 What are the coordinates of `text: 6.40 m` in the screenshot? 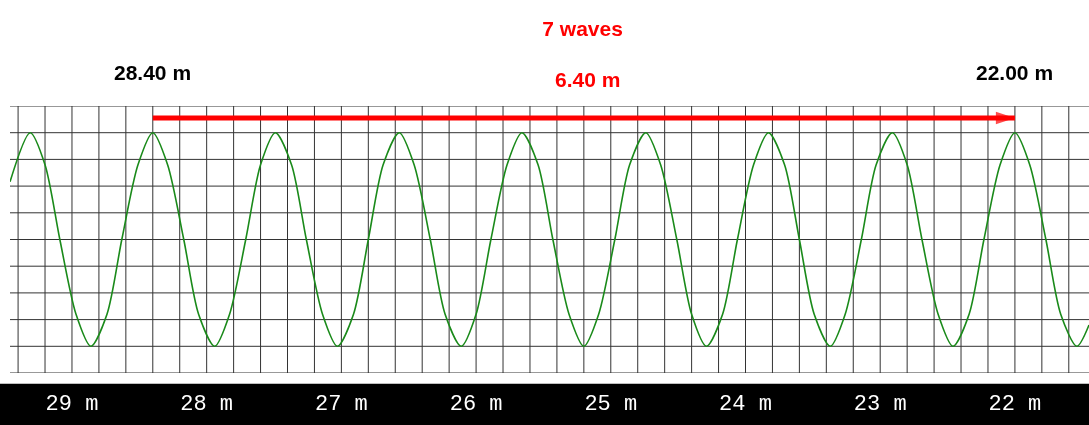 It's located at (588, 79).